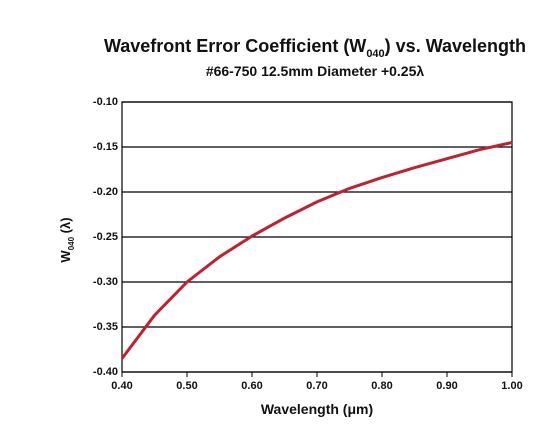  What do you see at coordinates (315, 71) in the screenshot?
I see `chart-subtitle: #66-750 12.5mm Diameter +0.25λ` at bounding box center [315, 71].